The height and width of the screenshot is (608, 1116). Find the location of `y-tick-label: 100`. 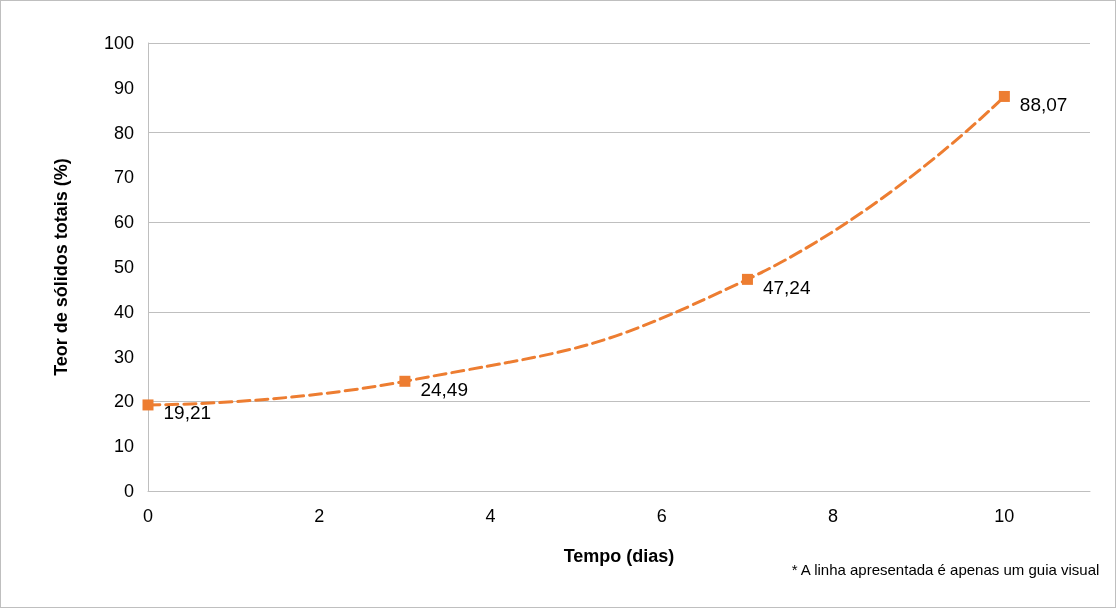

y-tick-label: 100 is located at coordinates (118, 43).